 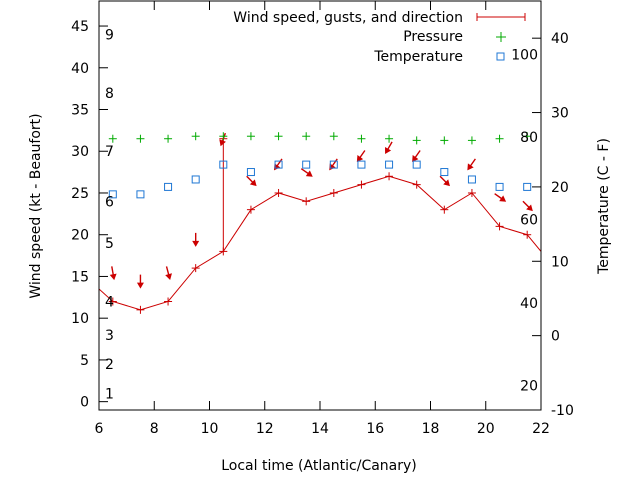 What do you see at coordinates (529, 304) in the screenshot?
I see `fahrenheit-label: 40` at bounding box center [529, 304].